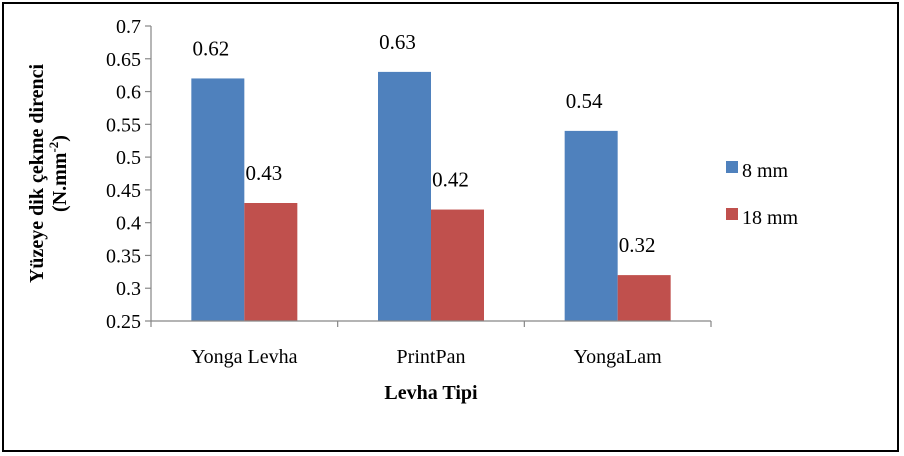 Image resolution: width=904 pixels, height=456 pixels. Describe the element at coordinates (128, 93) in the screenshot. I see `y-tick-label: 0.6` at that location.